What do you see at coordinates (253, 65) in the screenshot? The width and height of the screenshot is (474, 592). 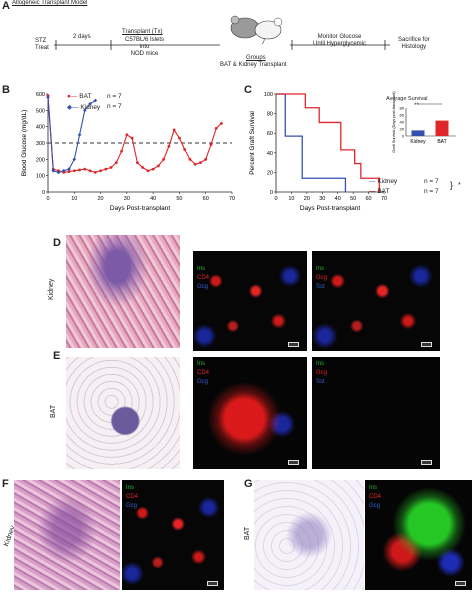 I see `groups-detail: BAT & Kidney Transplant` at bounding box center [253, 65].